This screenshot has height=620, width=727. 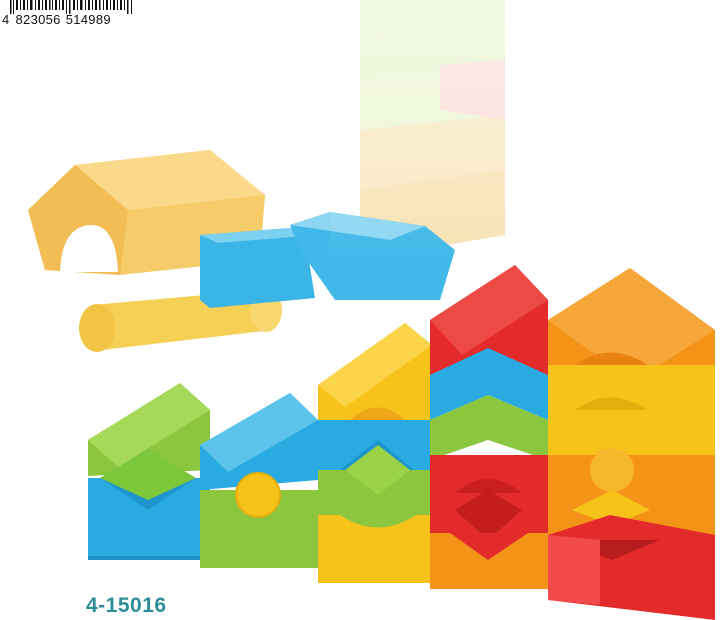 What do you see at coordinates (489, 427) in the screenshot?
I see `tower-4-red` at bounding box center [489, 427].